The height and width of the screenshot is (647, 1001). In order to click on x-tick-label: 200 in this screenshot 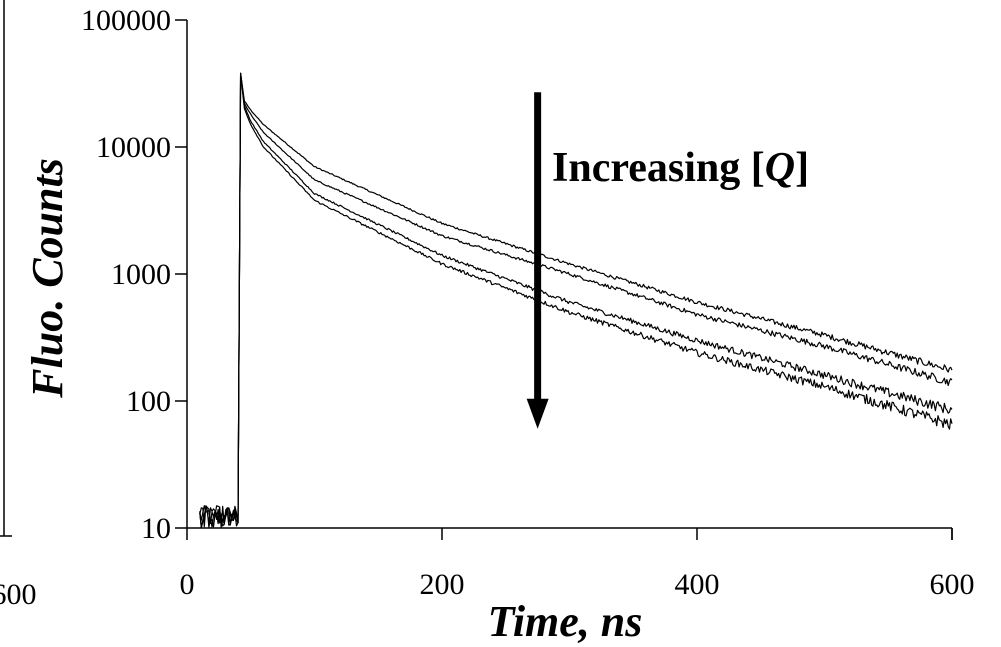, I will do `click(442, 584)`.